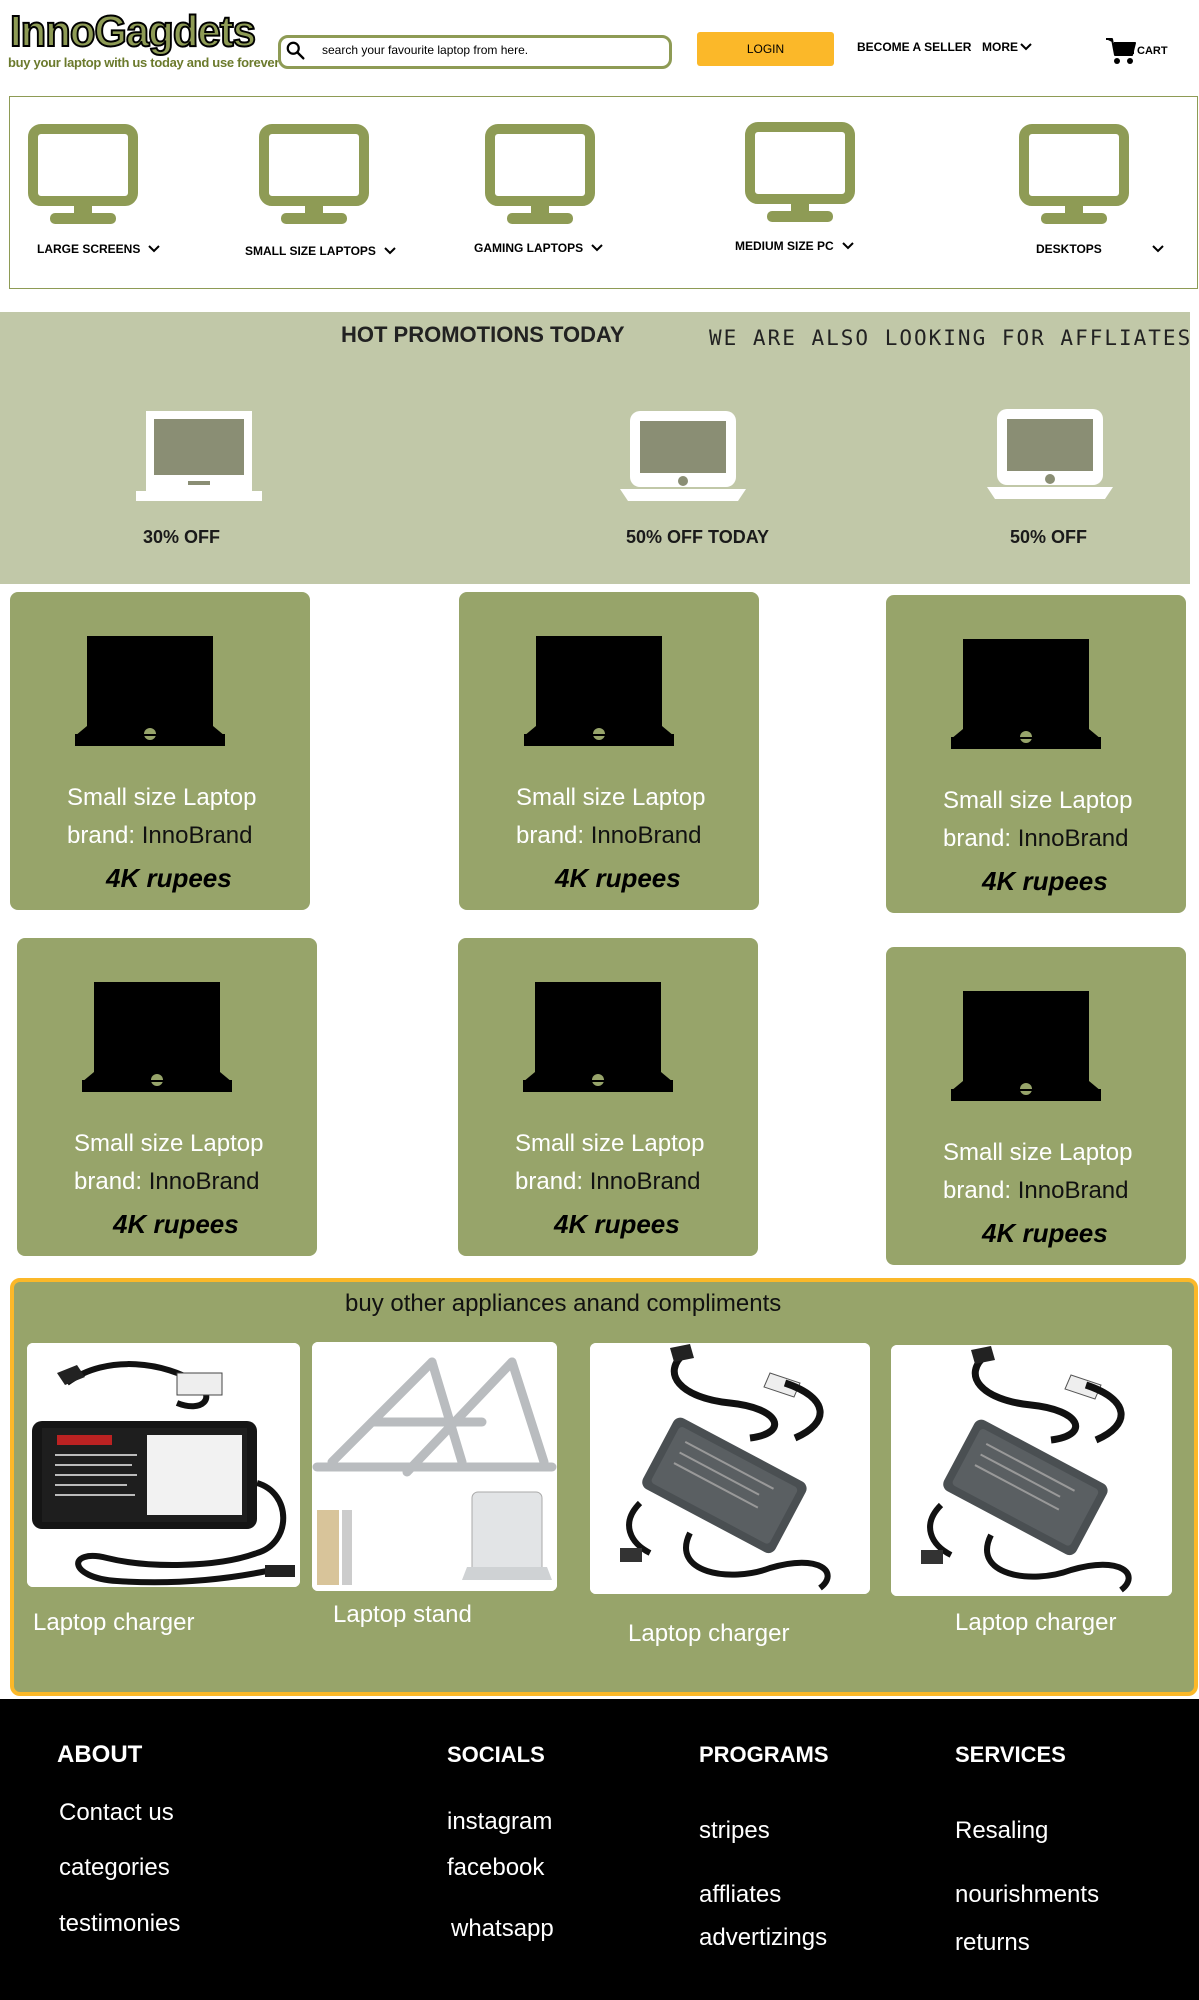  Describe the element at coordinates (603, 192) in the screenshot. I see `category-bar` at that location.